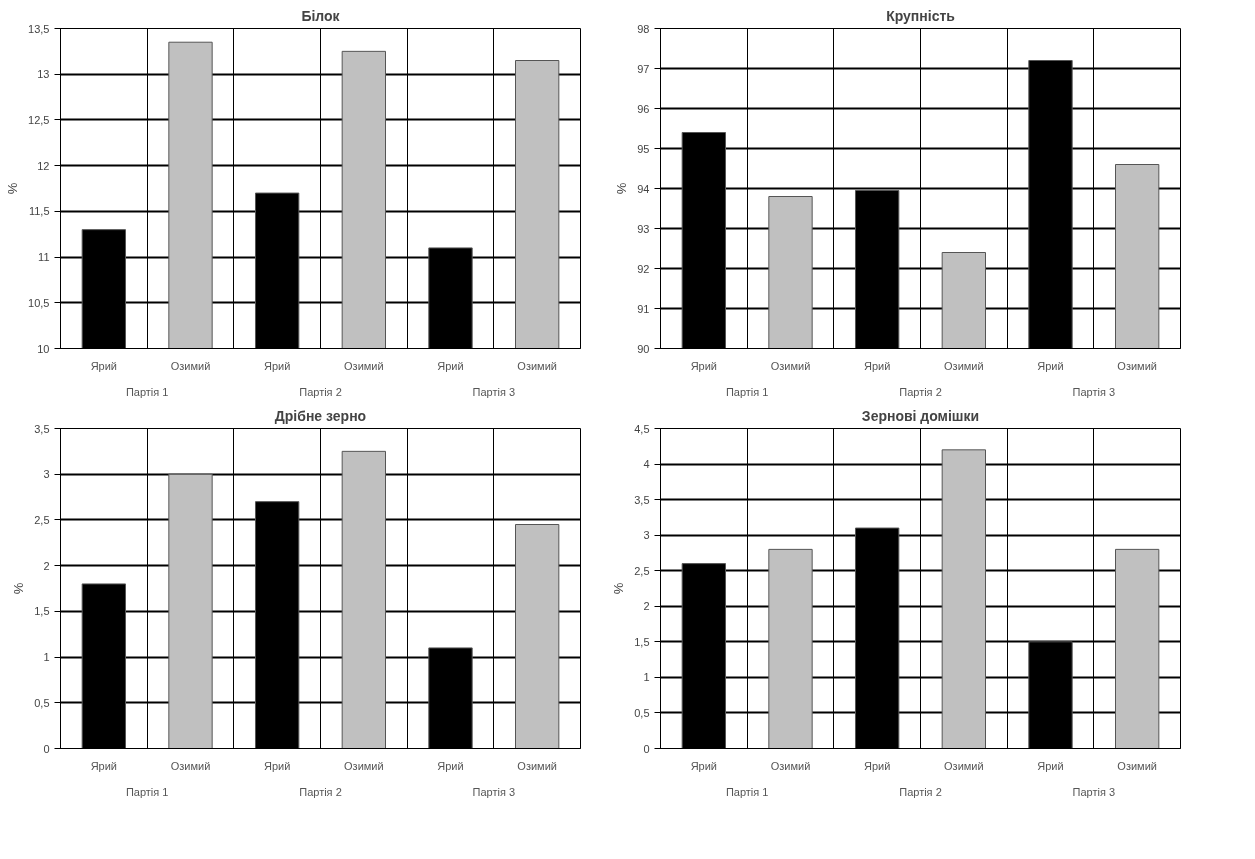 The image size is (1255, 859). I want to click on y-tick-label: 13, so click(43, 74).